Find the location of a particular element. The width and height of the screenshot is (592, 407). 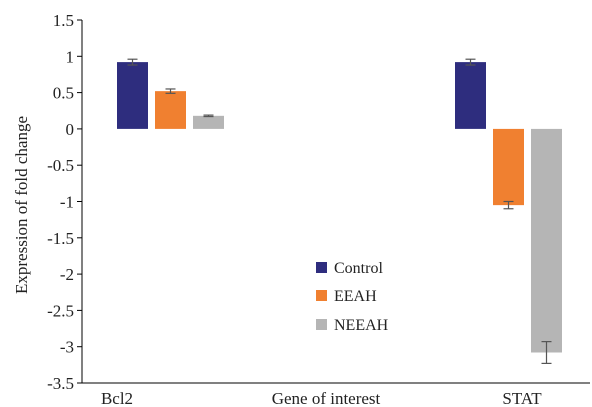

y-tick-label: -3 is located at coordinates (67, 347).